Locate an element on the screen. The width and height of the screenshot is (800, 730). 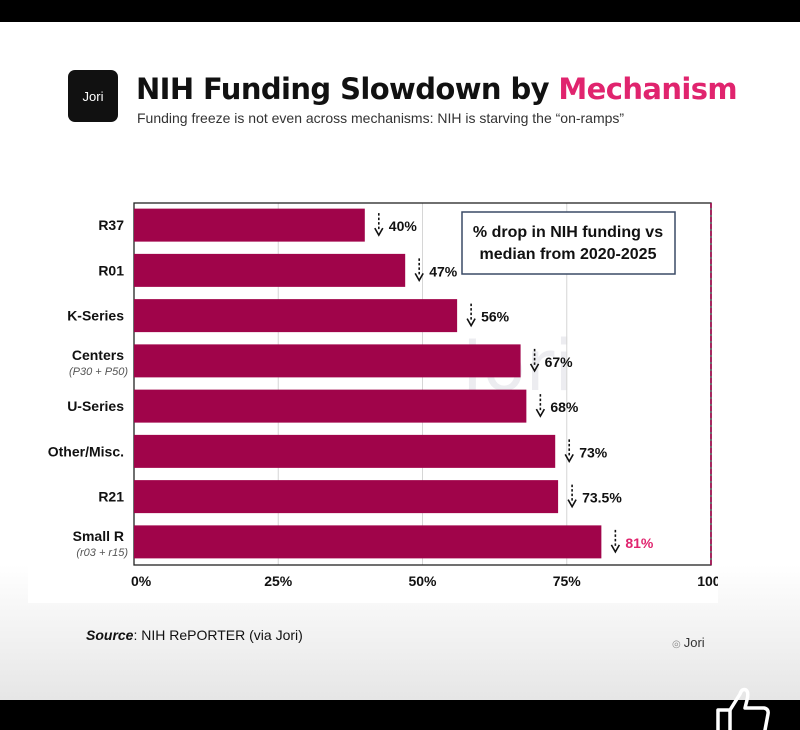
x-tick-label: 50% is located at coordinates (422, 581).